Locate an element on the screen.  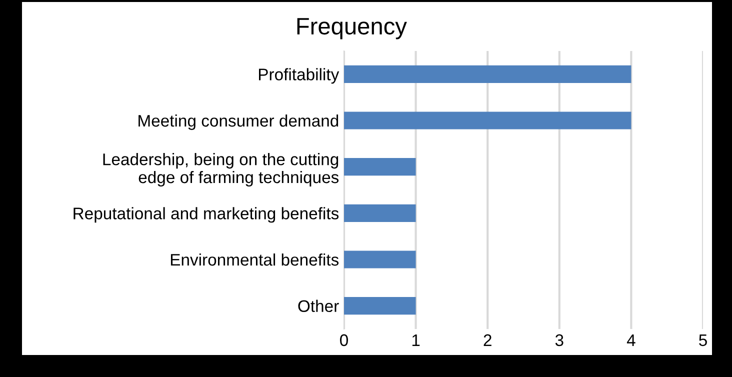
x-tick-label: 2 is located at coordinates (488, 340).